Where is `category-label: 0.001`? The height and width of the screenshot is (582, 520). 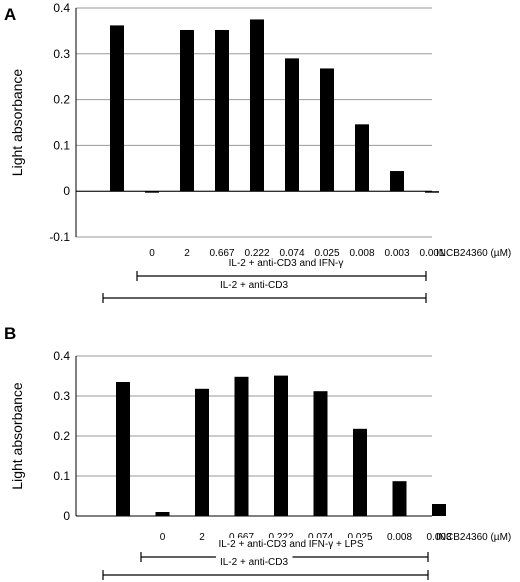 category-label: 0.001 is located at coordinates (431, 253).